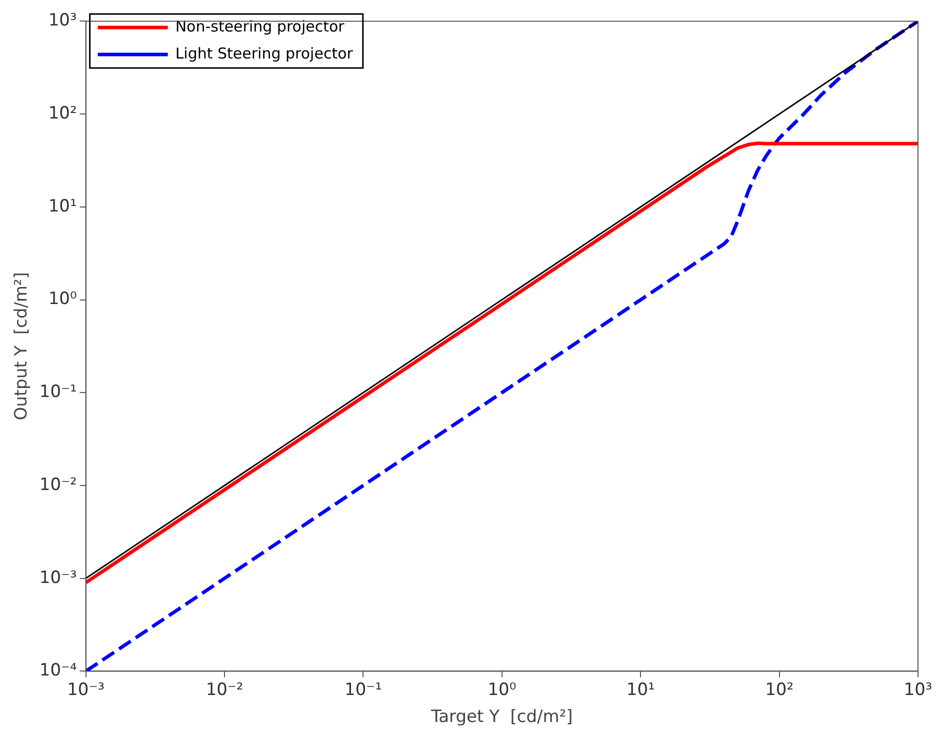  I want to click on x-tick-label: 10⁻³, so click(86, 690).